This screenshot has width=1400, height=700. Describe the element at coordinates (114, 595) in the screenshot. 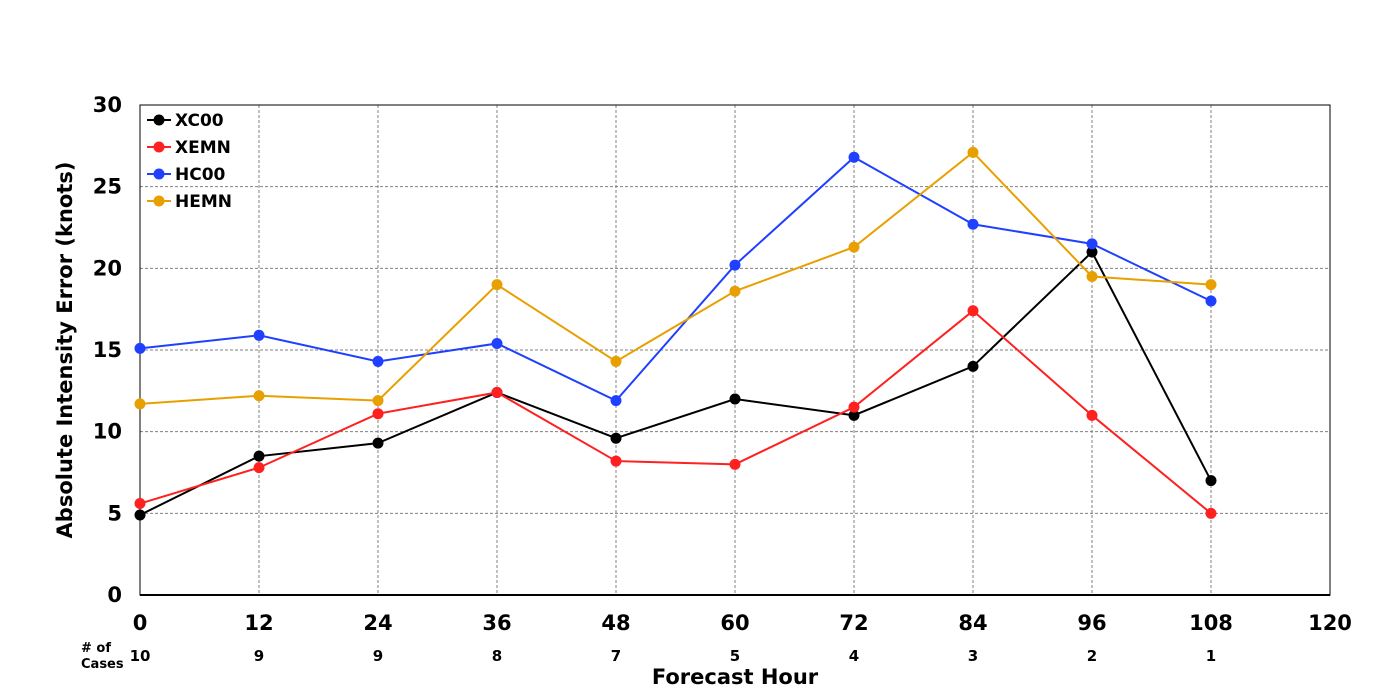

I see `y-tick-label: 0` at that location.